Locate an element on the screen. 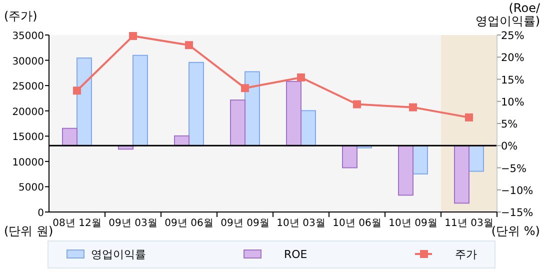  y2-axis-title: (Roe/ 영업이익률) is located at coordinates (508, 14).